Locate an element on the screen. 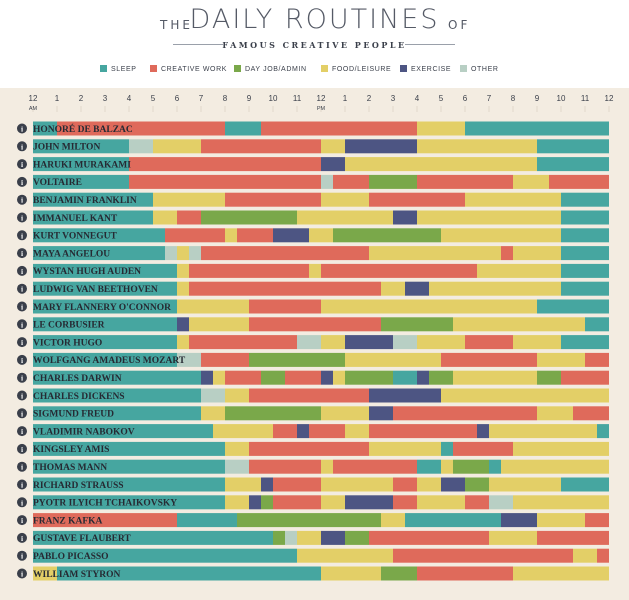 Image resolution: width=629 pixels, height=600 pixels. tick-label-12: 12 is located at coordinates (321, 98).